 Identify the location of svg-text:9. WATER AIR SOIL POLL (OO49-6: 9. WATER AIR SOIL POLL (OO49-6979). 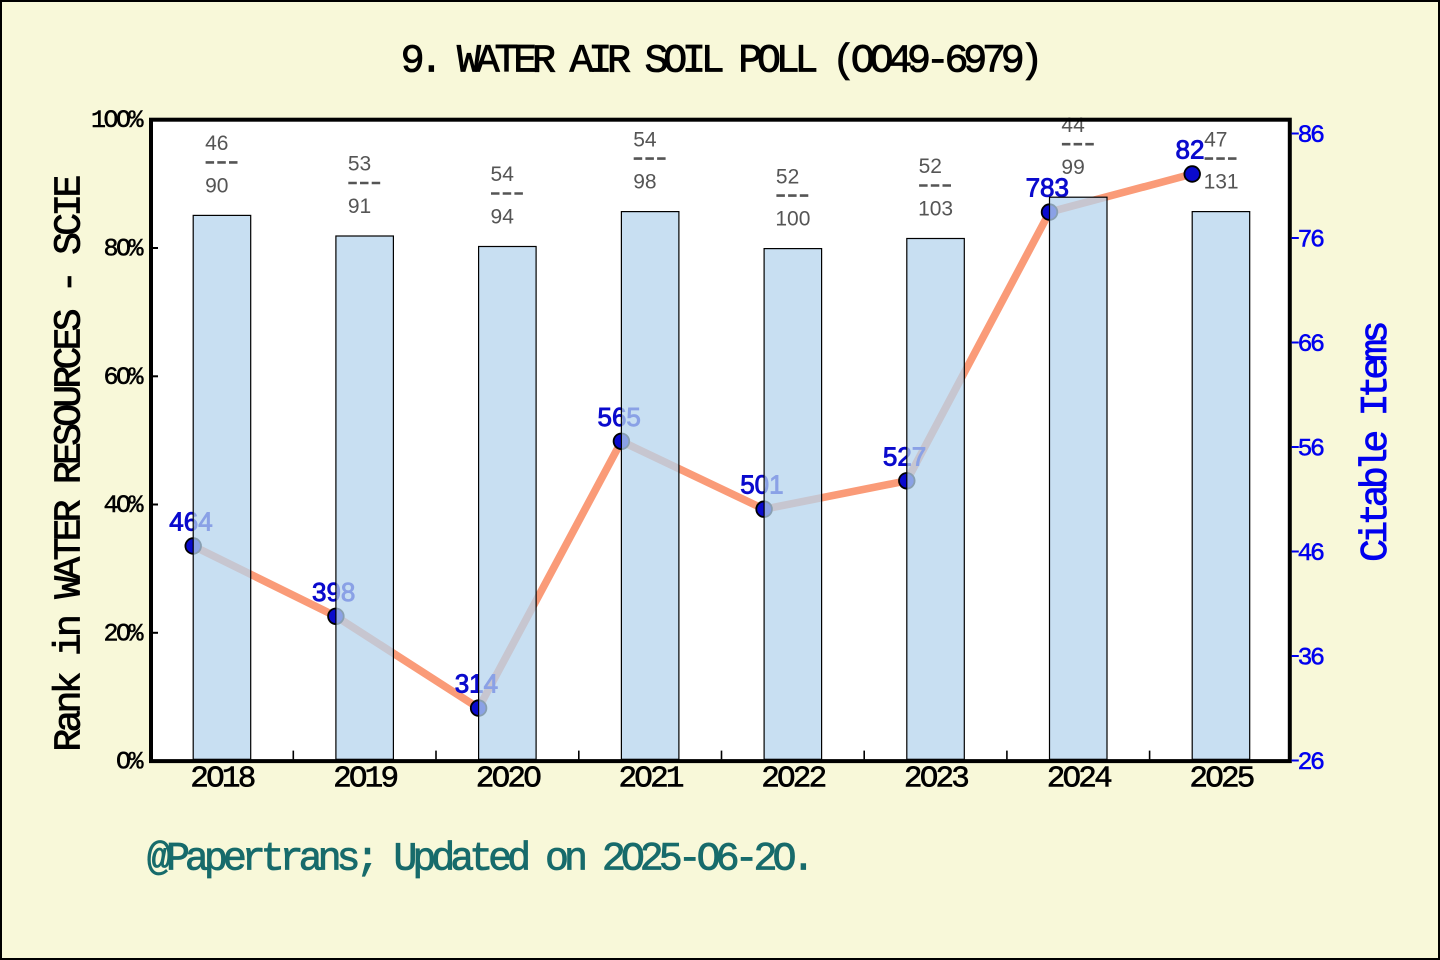
(720, 62).